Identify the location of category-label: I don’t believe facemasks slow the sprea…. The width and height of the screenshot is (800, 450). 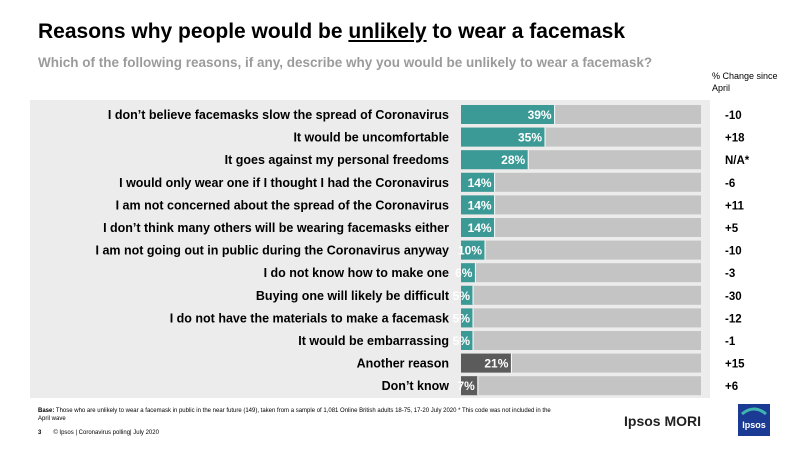
(278, 115).